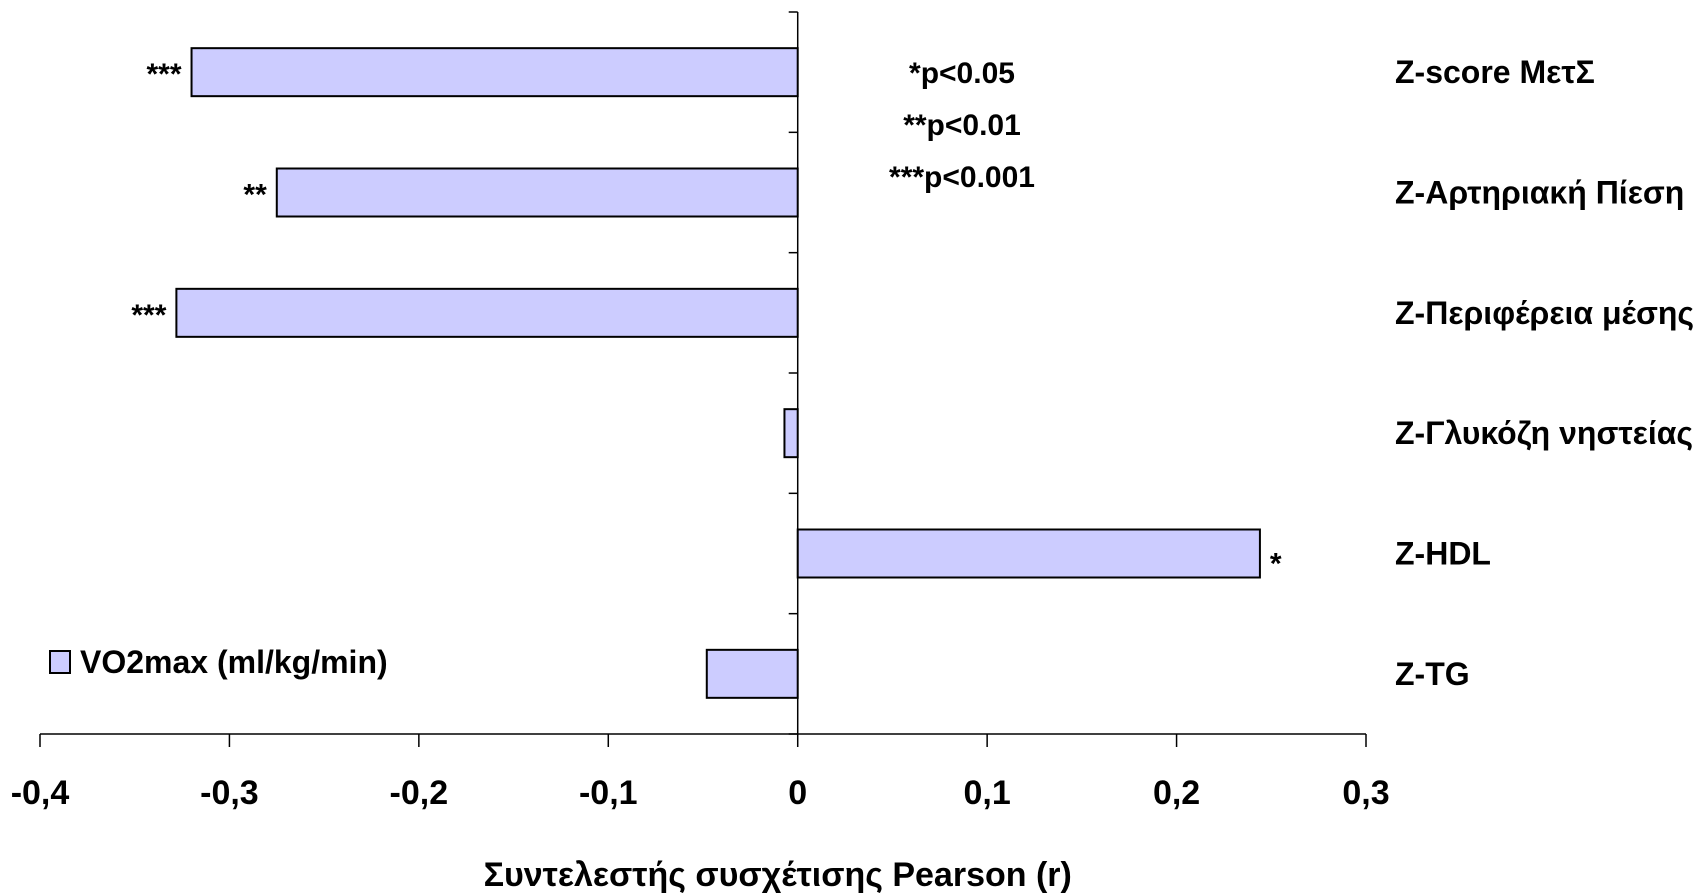 The height and width of the screenshot is (896, 1695). Describe the element at coordinates (962, 125) in the screenshot. I see `significance-note: **p<0.01` at that location.